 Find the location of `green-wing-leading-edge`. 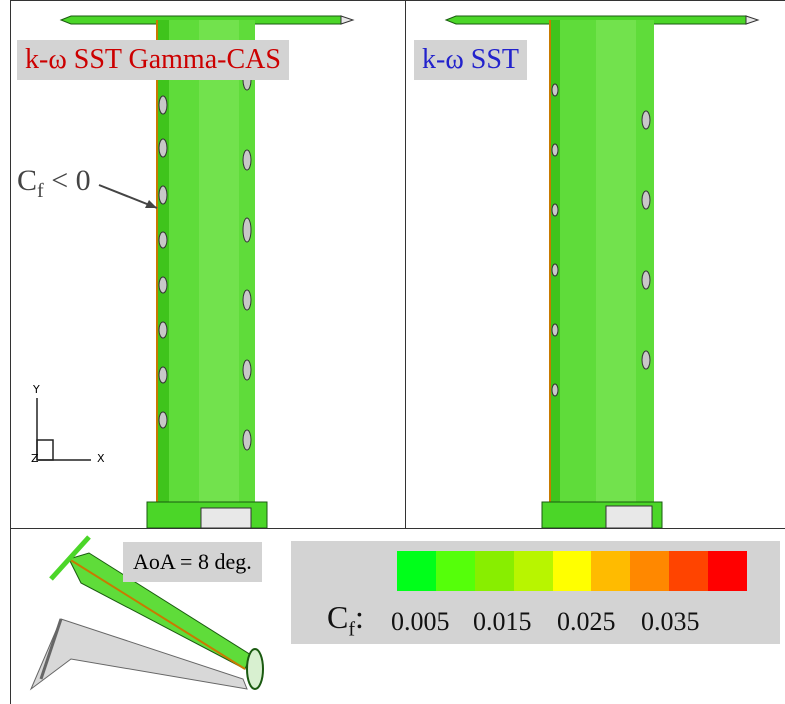

green-wing-leading-edge is located at coordinates (157, 614).